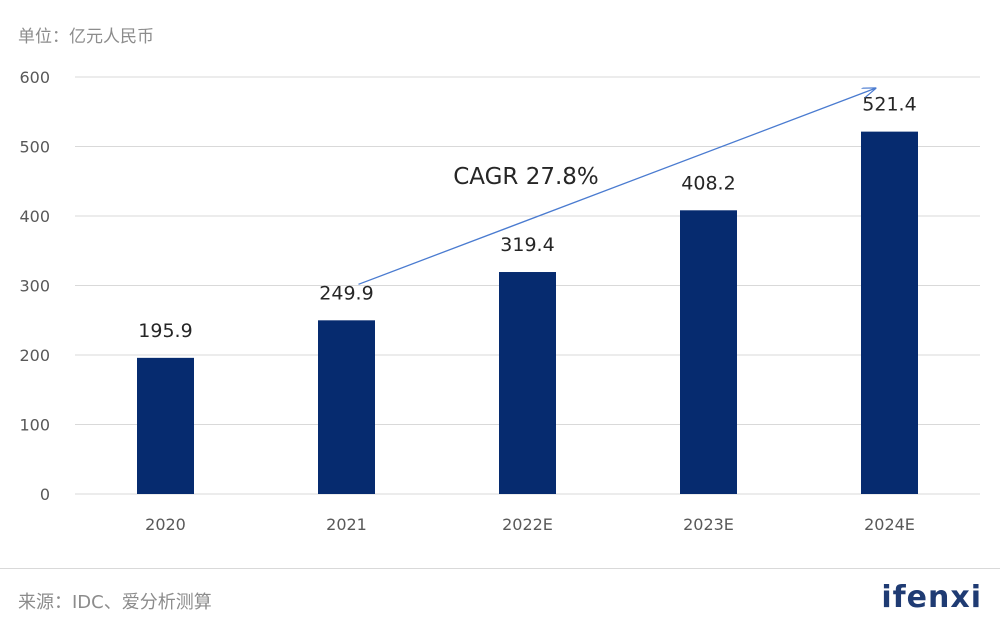 The image size is (1000, 625). I want to click on y-tick-label: 400, so click(34, 216).